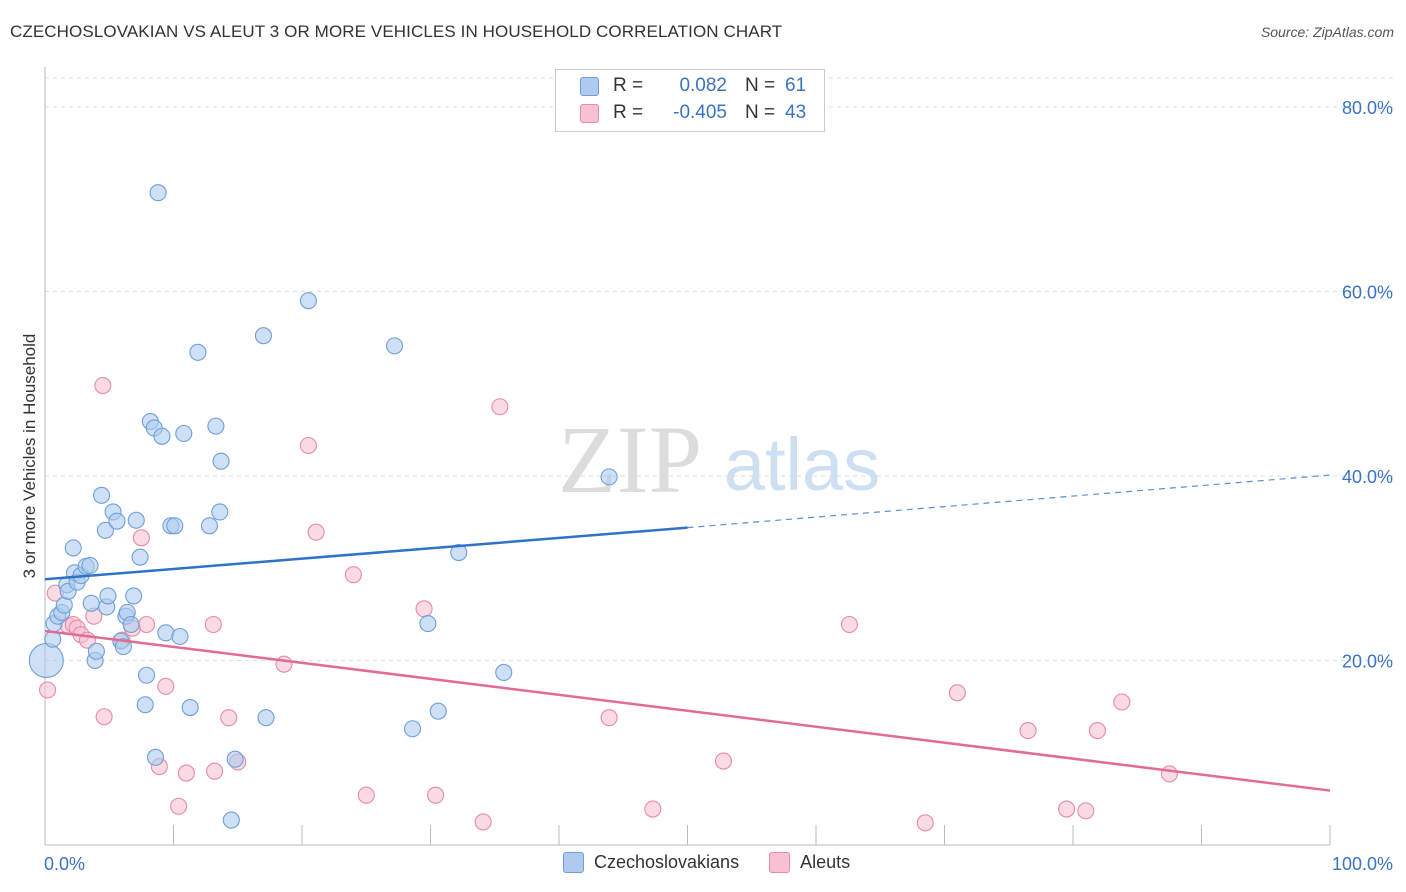 The width and height of the screenshot is (1406, 892). Describe the element at coordinates (796, 112) in the screenshot. I see `legend-n-value: 43` at that location.